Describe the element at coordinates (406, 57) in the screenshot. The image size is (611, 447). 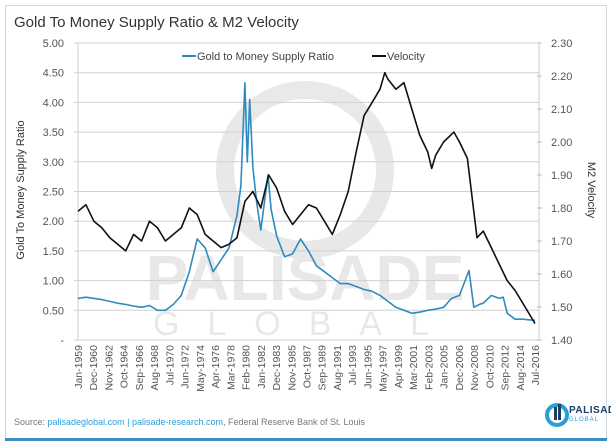
I see `legend-label-velocity: Velocity` at that location.